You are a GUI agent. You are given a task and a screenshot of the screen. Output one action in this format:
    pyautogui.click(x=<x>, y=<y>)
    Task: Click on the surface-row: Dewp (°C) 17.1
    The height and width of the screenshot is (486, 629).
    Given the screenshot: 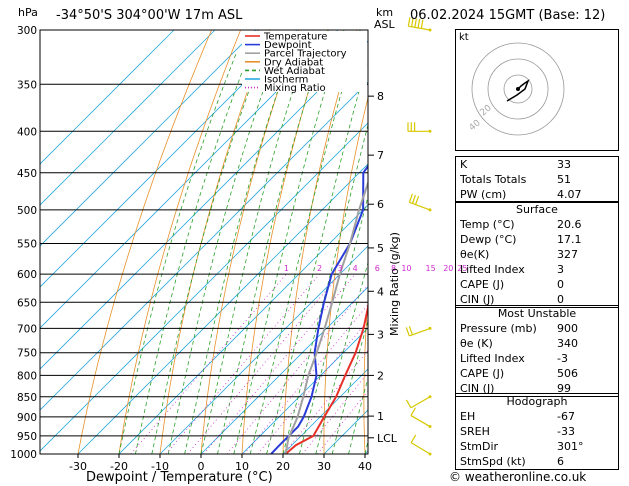 What is the action you would take?
    pyautogui.click(x=537, y=239)
    